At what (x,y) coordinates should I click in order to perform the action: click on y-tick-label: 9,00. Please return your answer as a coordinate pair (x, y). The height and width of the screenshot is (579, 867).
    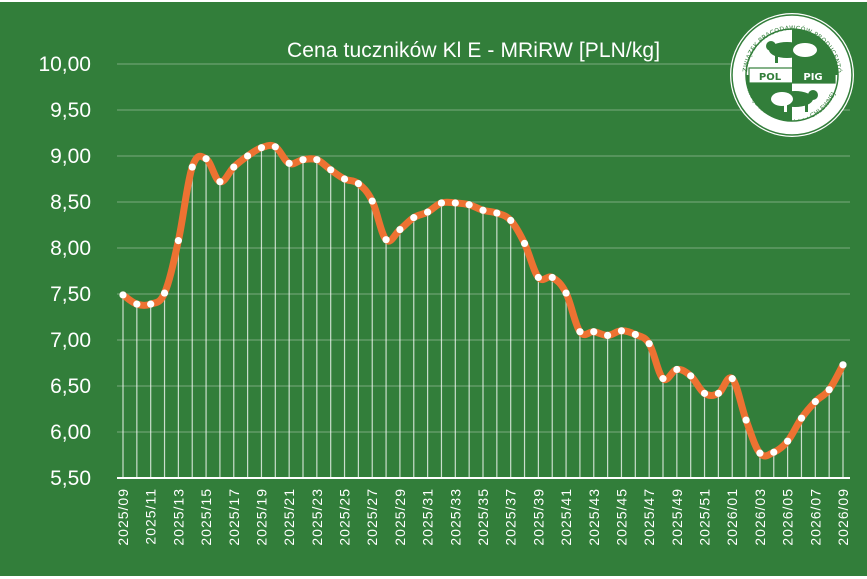
    Looking at the image, I should click on (70, 156).